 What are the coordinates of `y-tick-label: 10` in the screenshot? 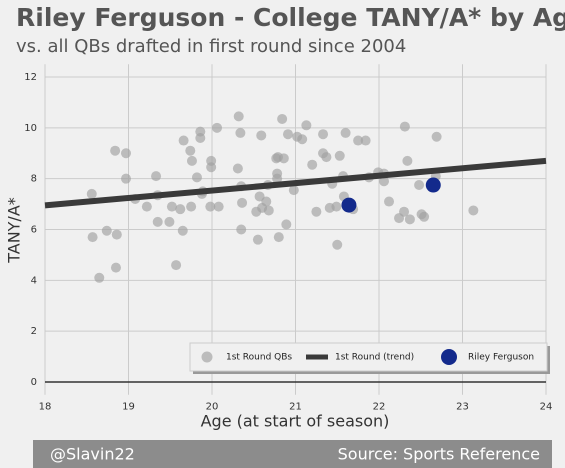 It's located at (30, 128).